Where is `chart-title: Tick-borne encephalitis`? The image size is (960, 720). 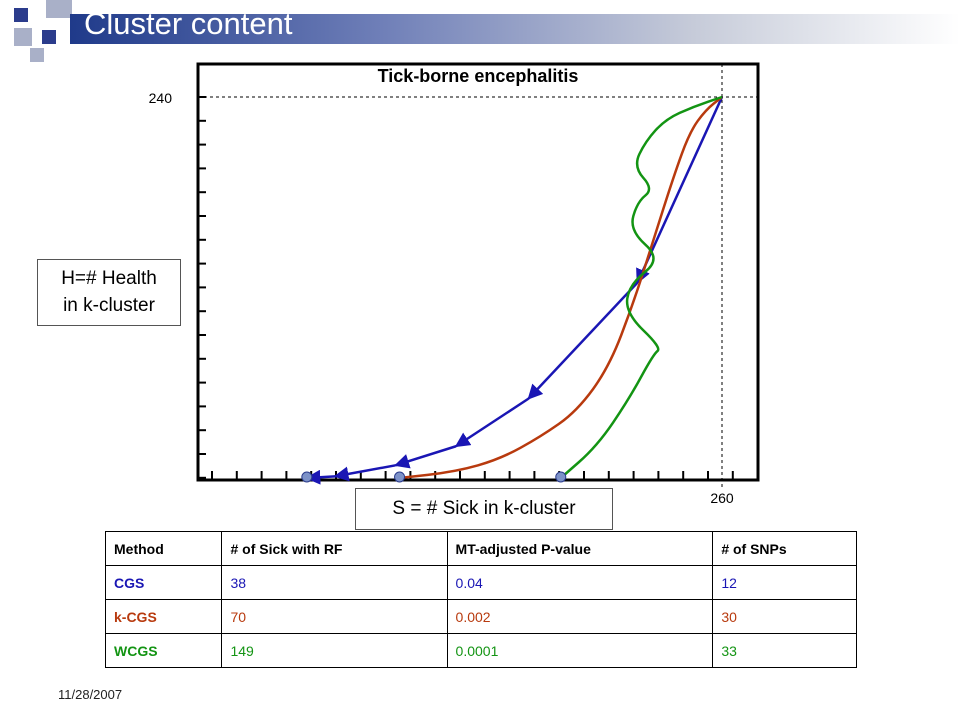 chart-title: Tick-borne encephalitis is located at coordinates (478, 76).